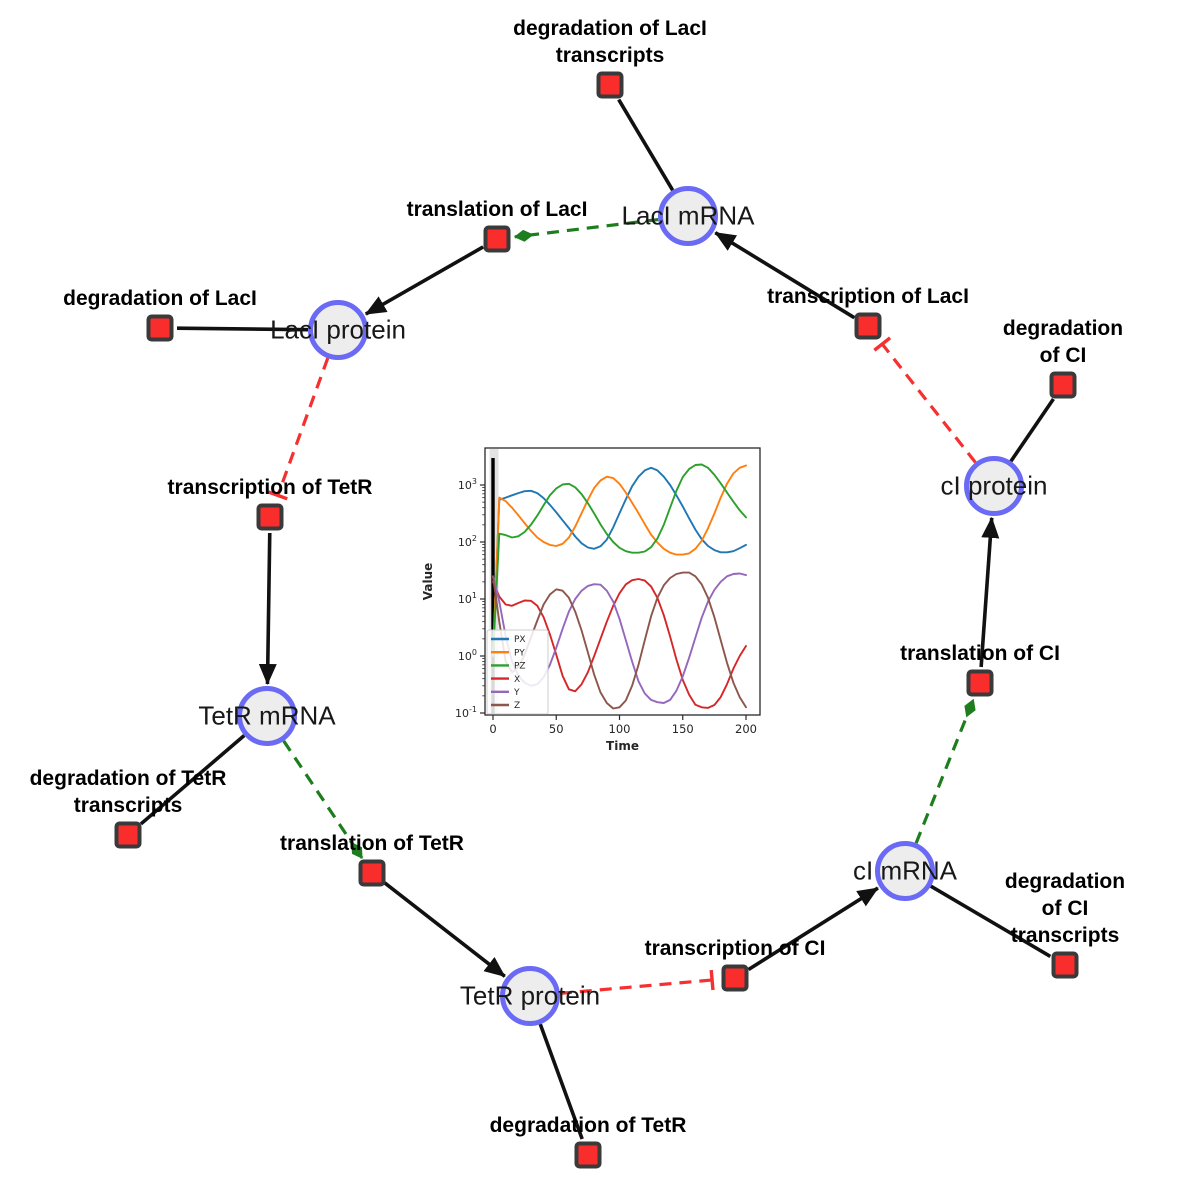  I want to click on reaction-label-transl_tetR: translation of TetR, so click(372, 843).